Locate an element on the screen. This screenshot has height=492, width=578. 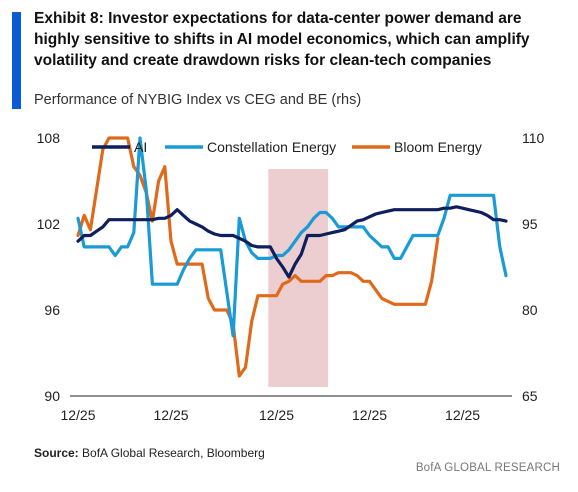
y-left-tick-label: 108 is located at coordinates (49, 138).